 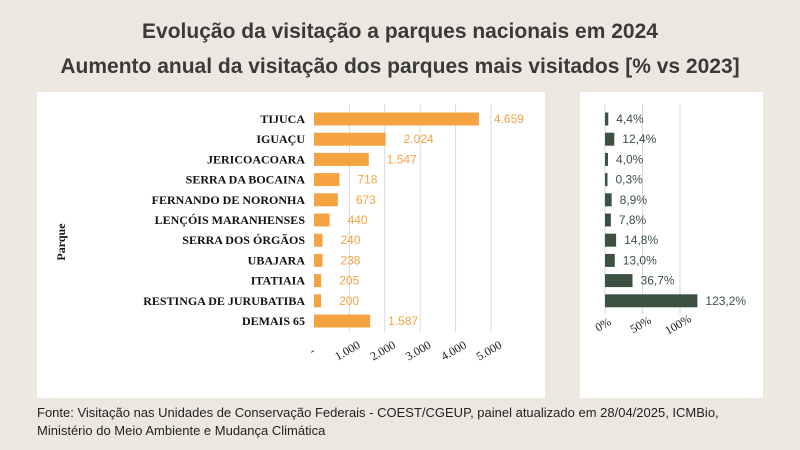 I want to click on category-label-itatiaia: ITATIAIA, so click(x=278, y=281).